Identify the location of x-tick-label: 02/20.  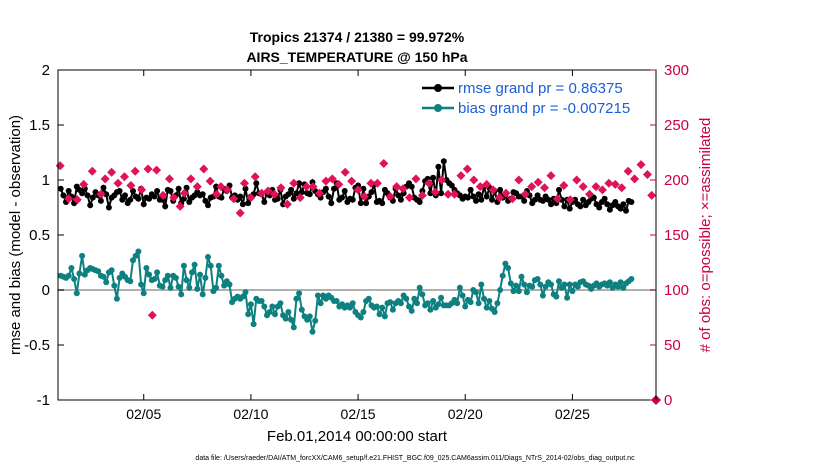
(465, 414).